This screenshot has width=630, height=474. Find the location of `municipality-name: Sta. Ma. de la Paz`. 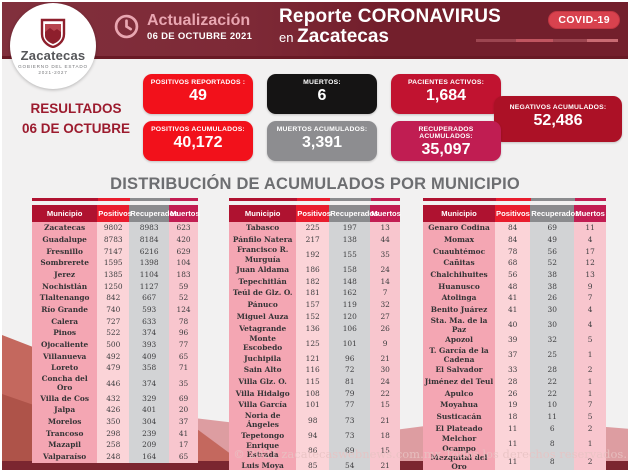

municipality-name: Sta. Ma. de la Paz is located at coordinates (459, 324).